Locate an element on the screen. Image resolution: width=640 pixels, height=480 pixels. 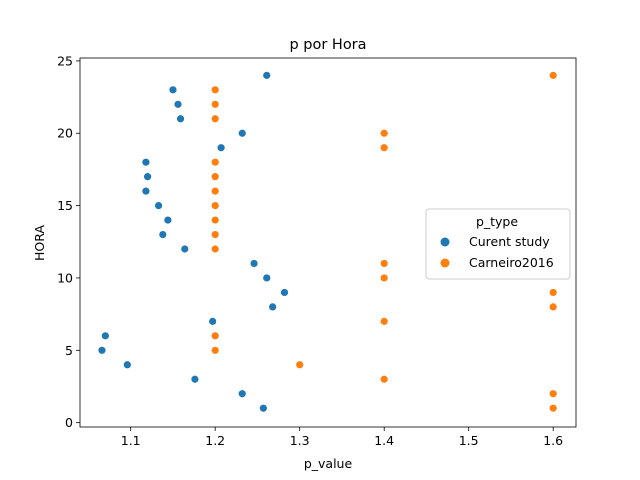
x-tick-label: 1.6 is located at coordinates (553, 440).